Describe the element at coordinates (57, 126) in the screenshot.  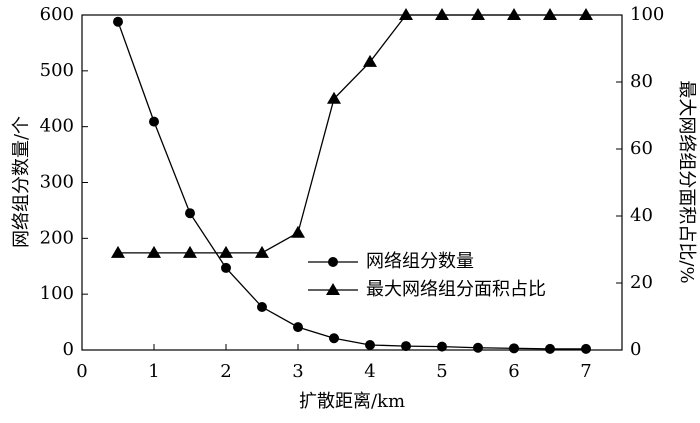
I see `y-tick-label: 400` at that location.